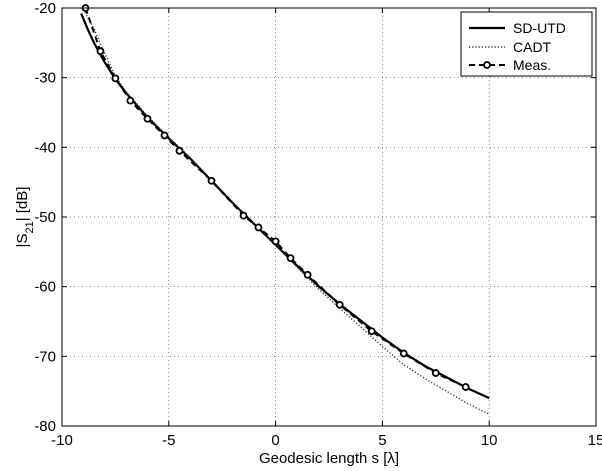  I want to click on legend-label-cadt: CADT, so click(532, 47).